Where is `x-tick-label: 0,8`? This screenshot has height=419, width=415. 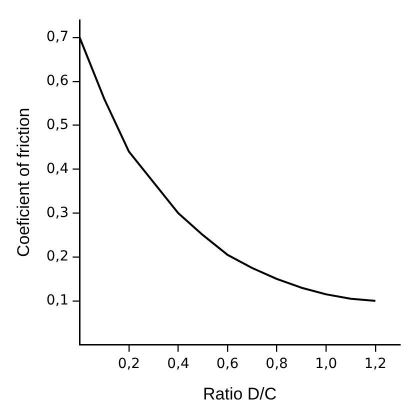
x-tick-label: 0,8 is located at coordinates (277, 364).